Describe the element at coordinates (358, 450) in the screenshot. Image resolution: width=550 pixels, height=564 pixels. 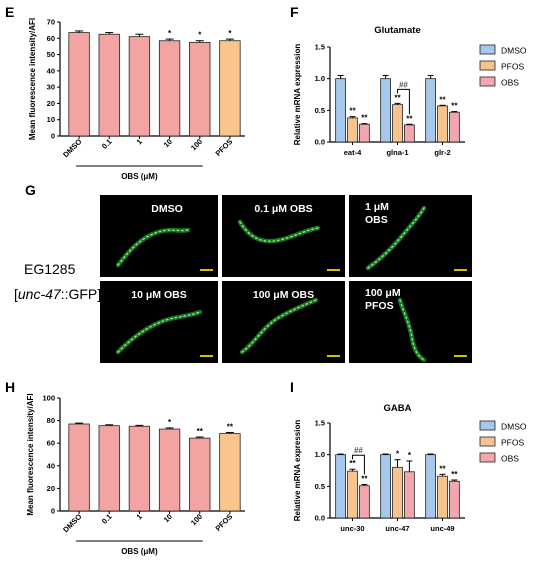
I see `comparison-mark: ##` at that location.